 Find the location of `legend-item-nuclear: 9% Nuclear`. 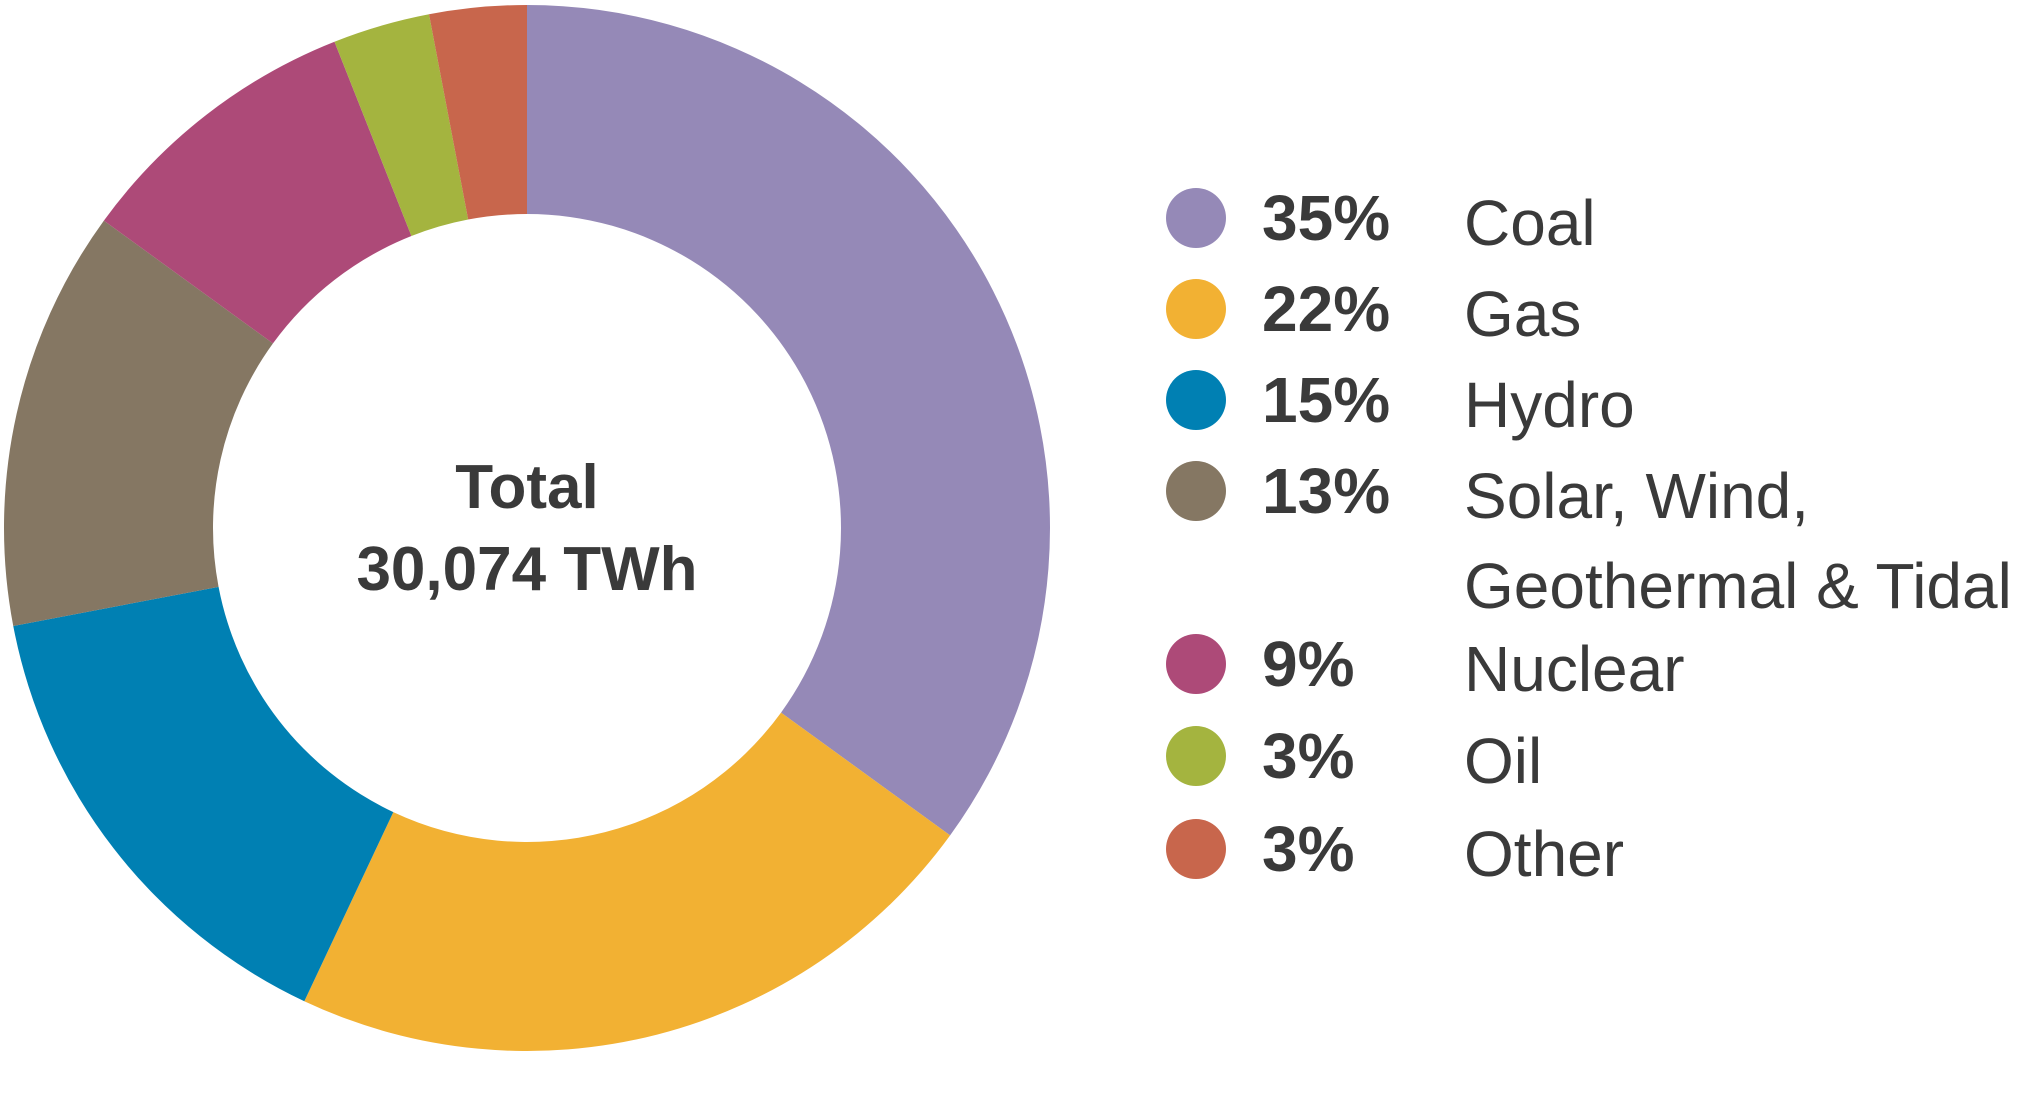

legend-item-nuclear: 9% Nuclear is located at coordinates (1596, 664).